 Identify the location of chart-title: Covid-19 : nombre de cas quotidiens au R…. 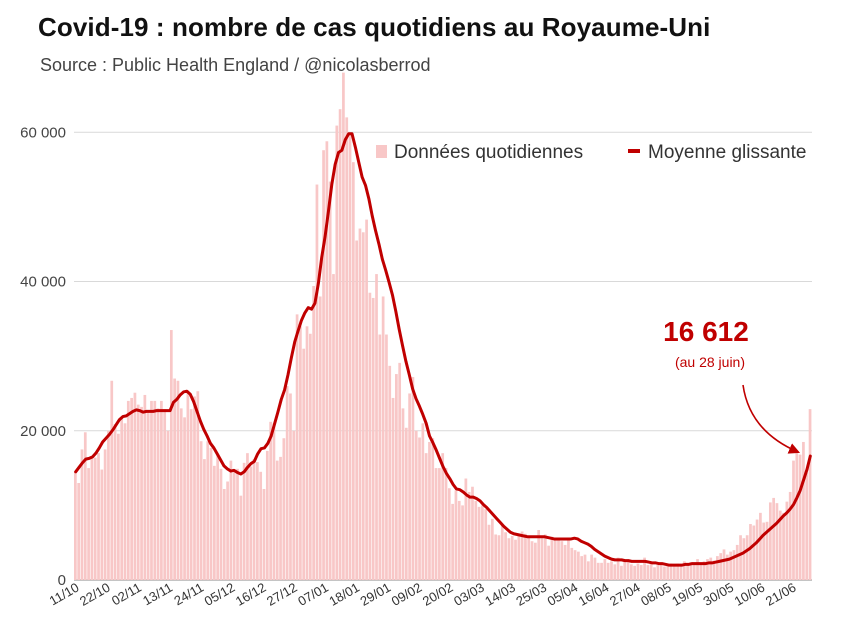
(374, 27).